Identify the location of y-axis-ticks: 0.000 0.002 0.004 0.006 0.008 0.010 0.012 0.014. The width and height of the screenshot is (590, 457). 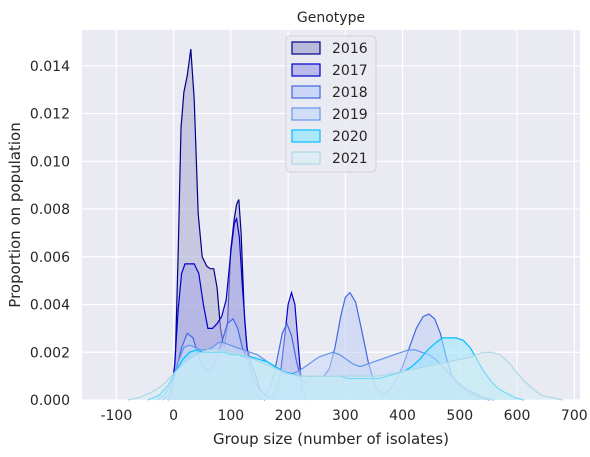
(50, 234).